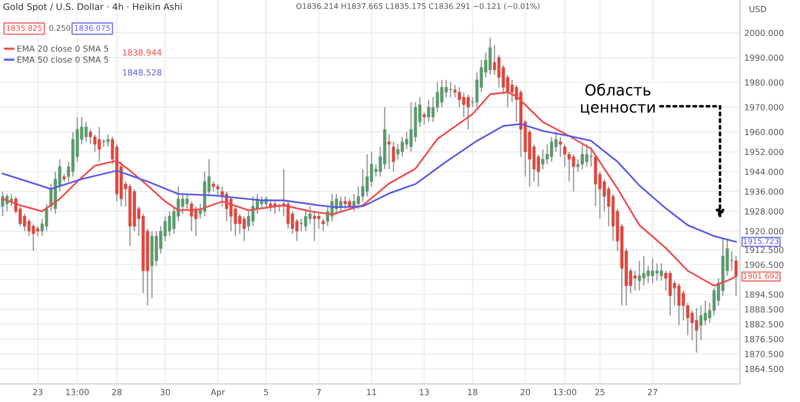 Image resolution: width=800 pixels, height=402 pixels. I want to click on x-tick-label: 28, so click(117, 392).